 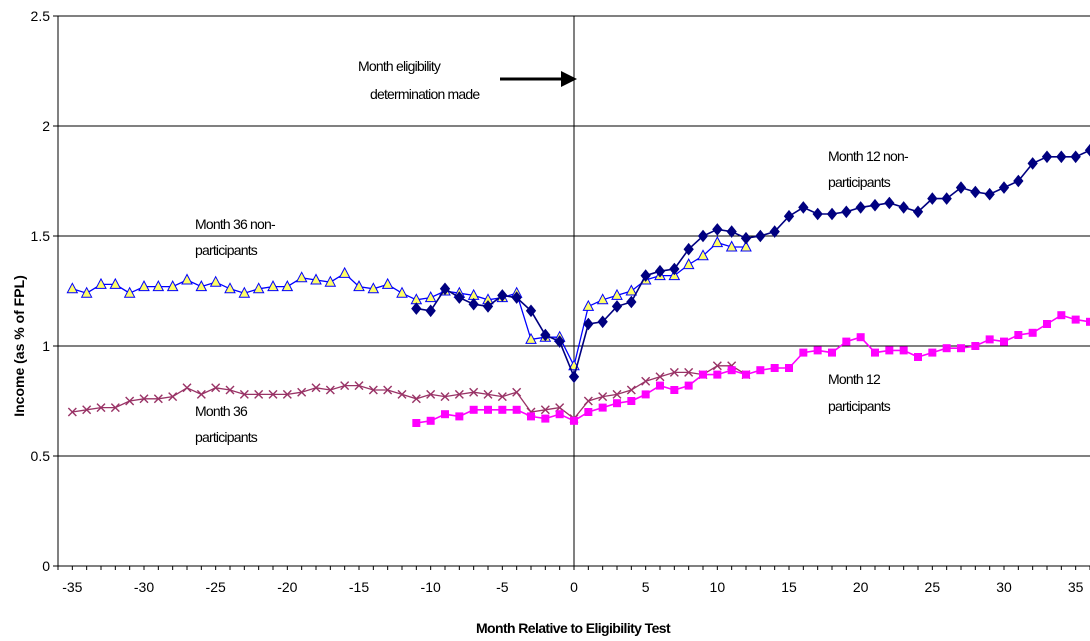 What do you see at coordinates (41, 16) in the screenshot?
I see `y-tick-label: 2.5` at bounding box center [41, 16].